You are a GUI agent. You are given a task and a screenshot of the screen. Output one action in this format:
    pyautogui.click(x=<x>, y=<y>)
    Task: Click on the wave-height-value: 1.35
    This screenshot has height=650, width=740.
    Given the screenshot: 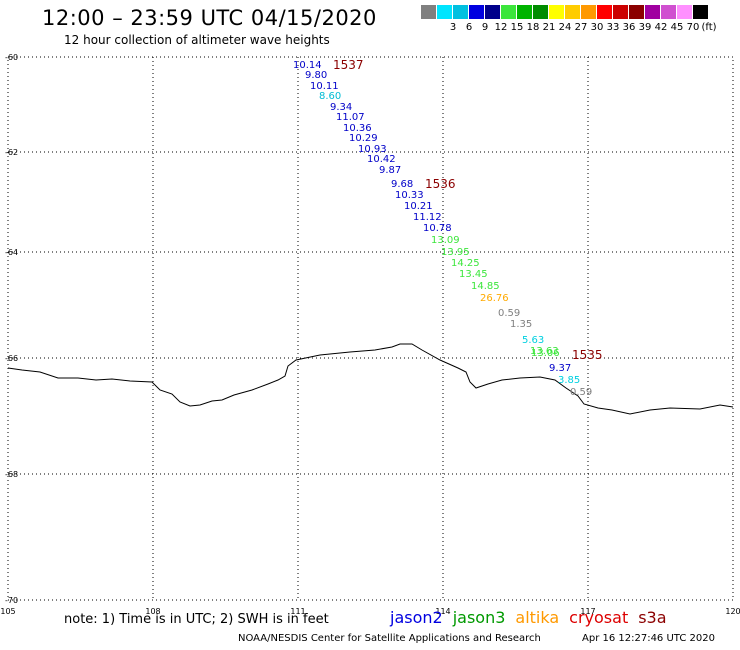 What is the action you would take?
    pyautogui.click(x=521, y=324)
    